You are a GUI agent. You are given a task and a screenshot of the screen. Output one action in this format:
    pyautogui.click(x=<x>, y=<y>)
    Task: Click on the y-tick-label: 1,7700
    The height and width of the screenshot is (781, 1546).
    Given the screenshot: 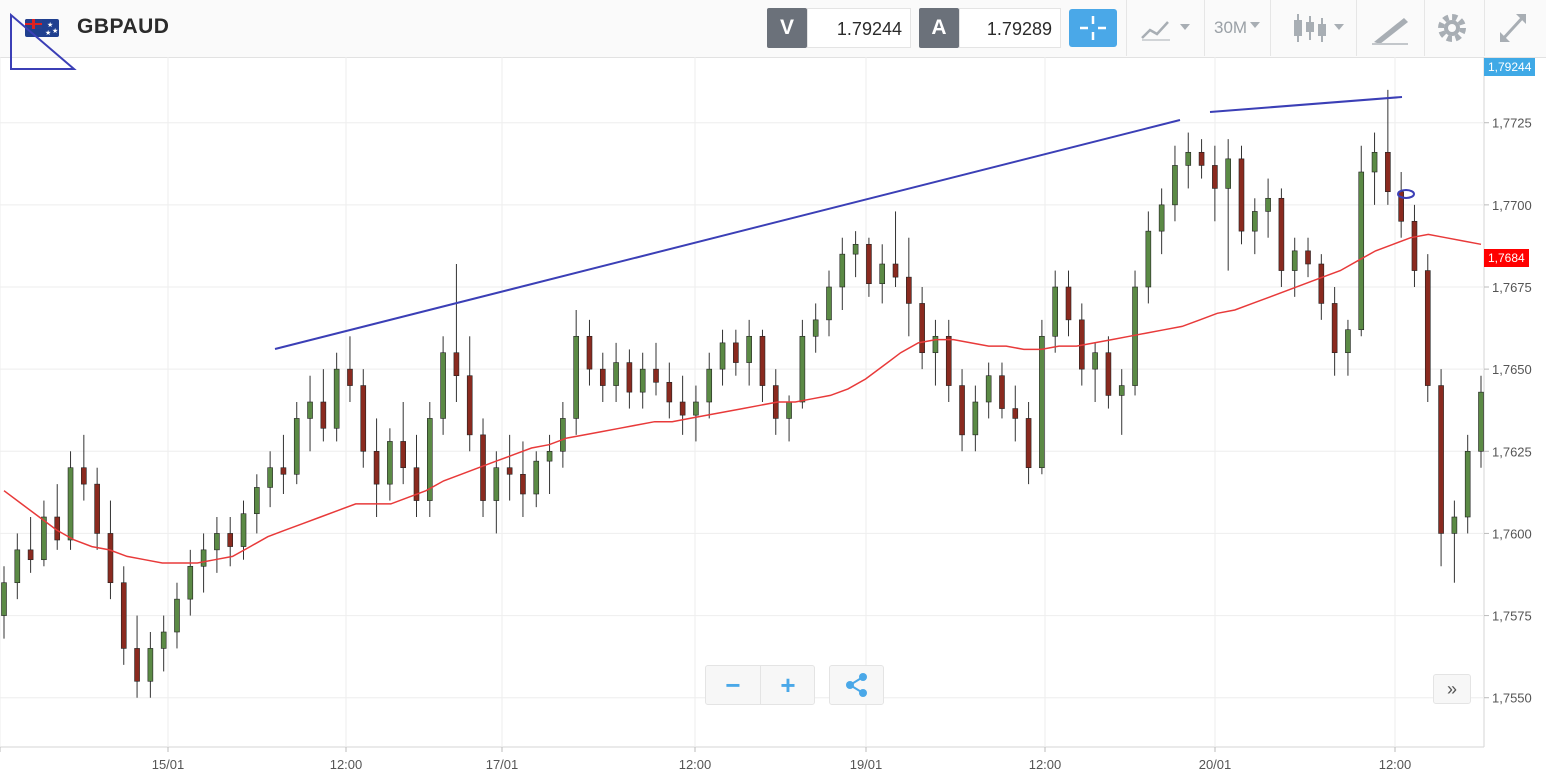 What is the action you would take?
    pyautogui.click(x=1512, y=205)
    